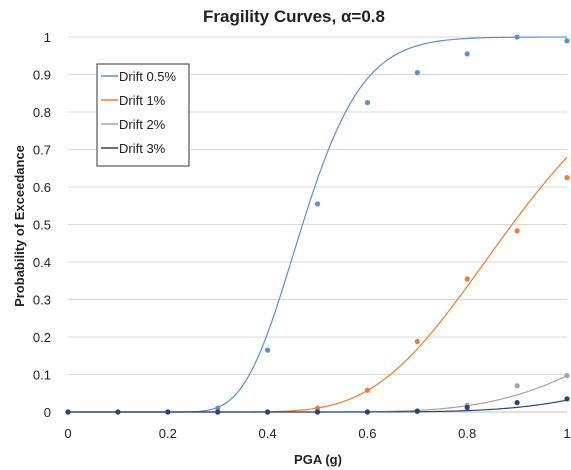  I want to click on y-tick-label: 1, so click(47, 37).